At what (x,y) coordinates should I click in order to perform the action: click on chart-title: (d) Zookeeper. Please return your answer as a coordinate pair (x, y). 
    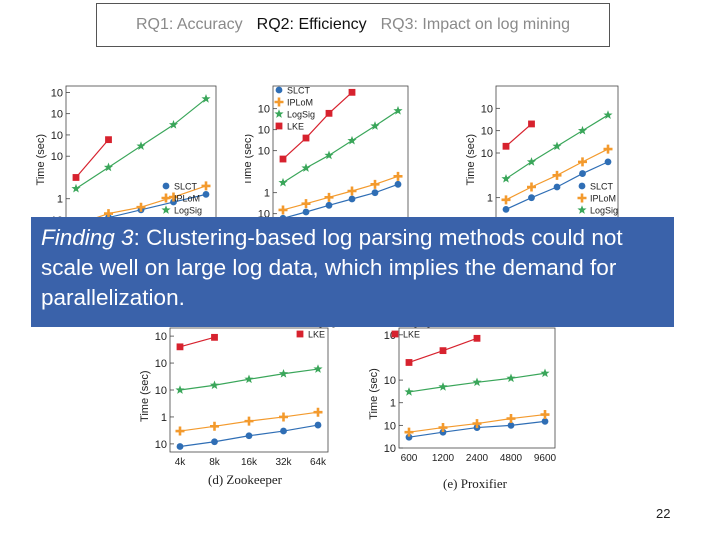
    Looking at the image, I should click on (245, 479).